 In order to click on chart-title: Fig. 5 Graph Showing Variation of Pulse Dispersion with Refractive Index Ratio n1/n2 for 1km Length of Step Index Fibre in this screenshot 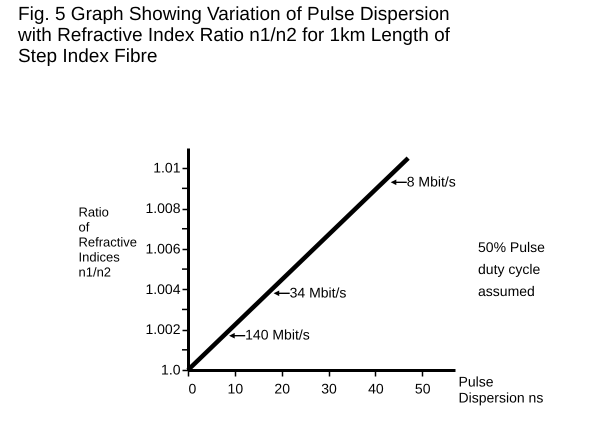, I will do `click(234, 35)`.